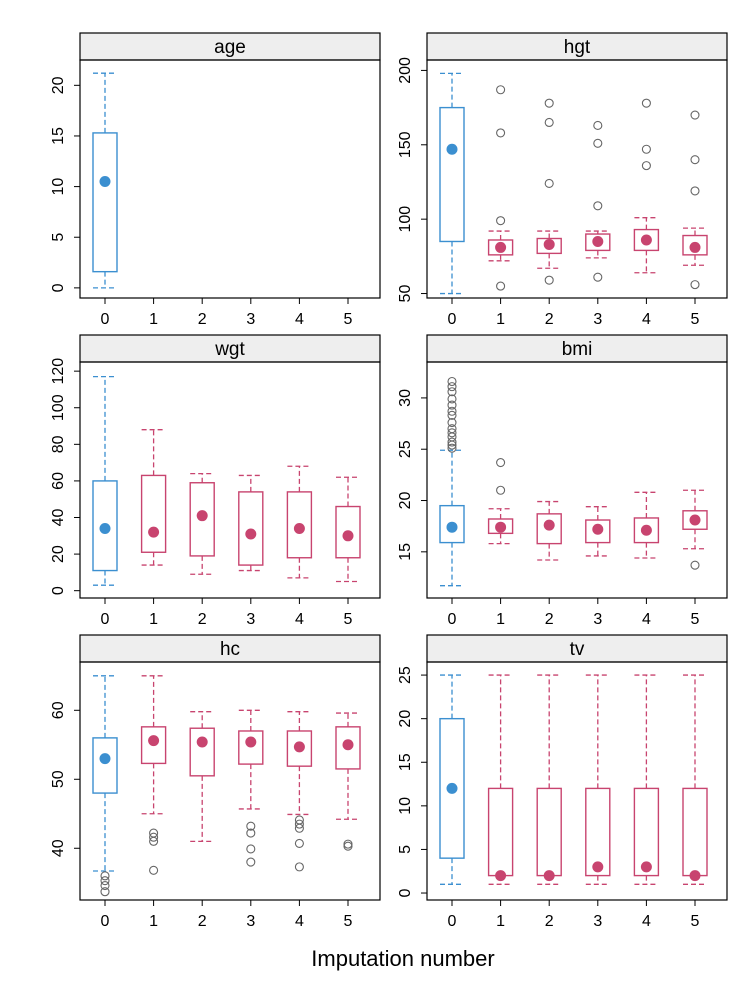  What do you see at coordinates (405, 144) in the screenshot?
I see `y-tick-label: 150` at bounding box center [405, 144].